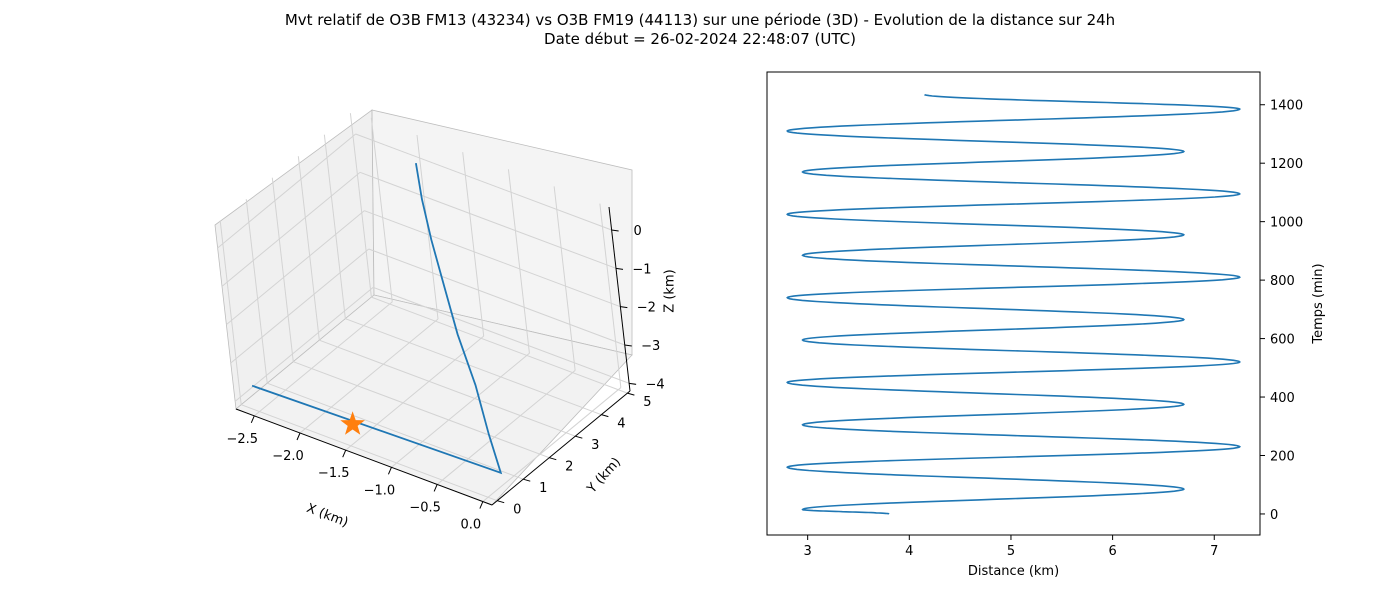 Image resolution: width=1400 pixels, height=600 pixels. Describe the element at coordinates (1282, 398) in the screenshot. I see `y-tick-label-2d: 400` at that location.